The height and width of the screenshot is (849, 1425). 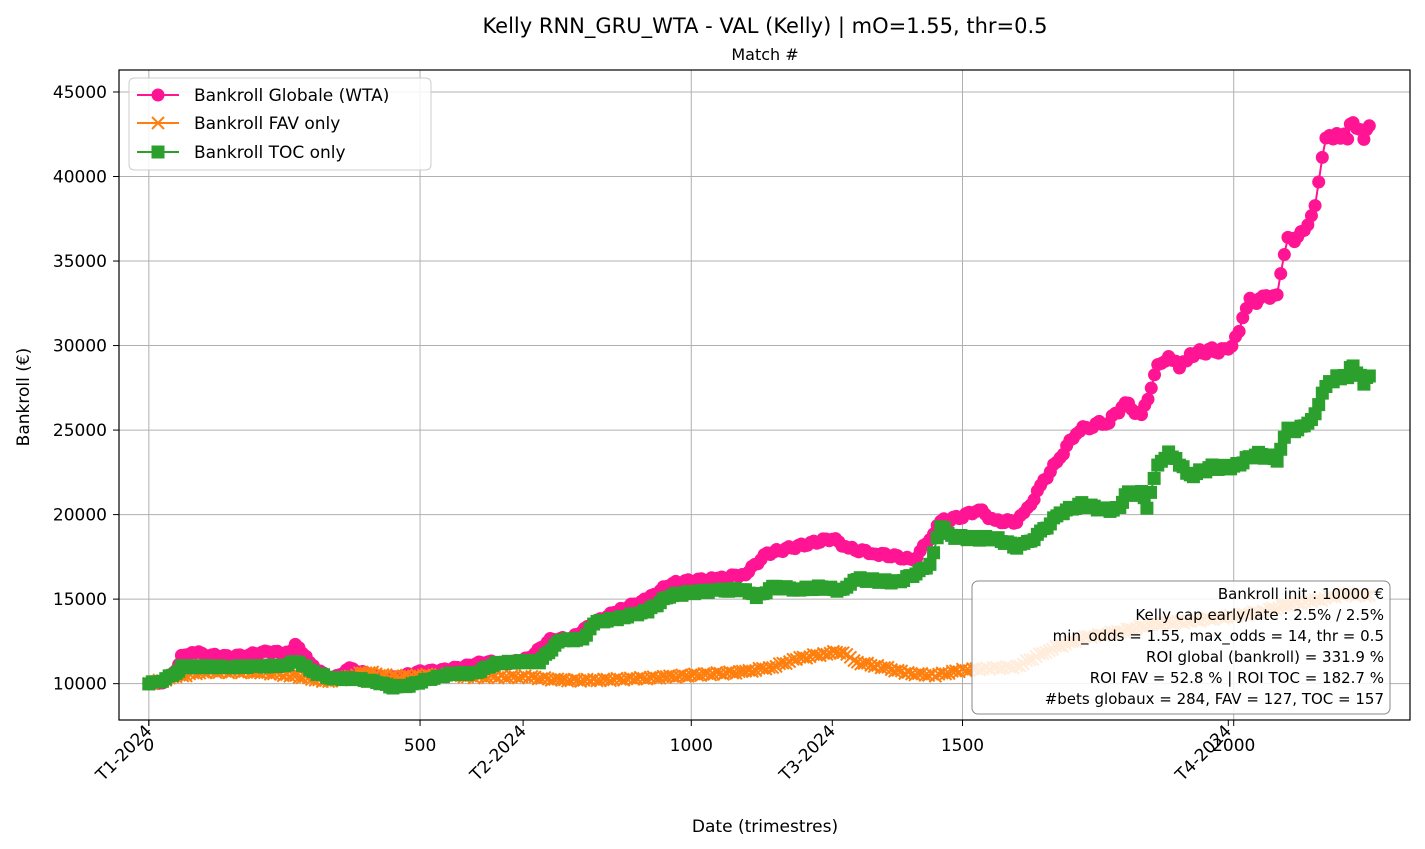 What do you see at coordinates (158, 123) in the screenshot?
I see `legend-marker-fav` at bounding box center [158, 123].